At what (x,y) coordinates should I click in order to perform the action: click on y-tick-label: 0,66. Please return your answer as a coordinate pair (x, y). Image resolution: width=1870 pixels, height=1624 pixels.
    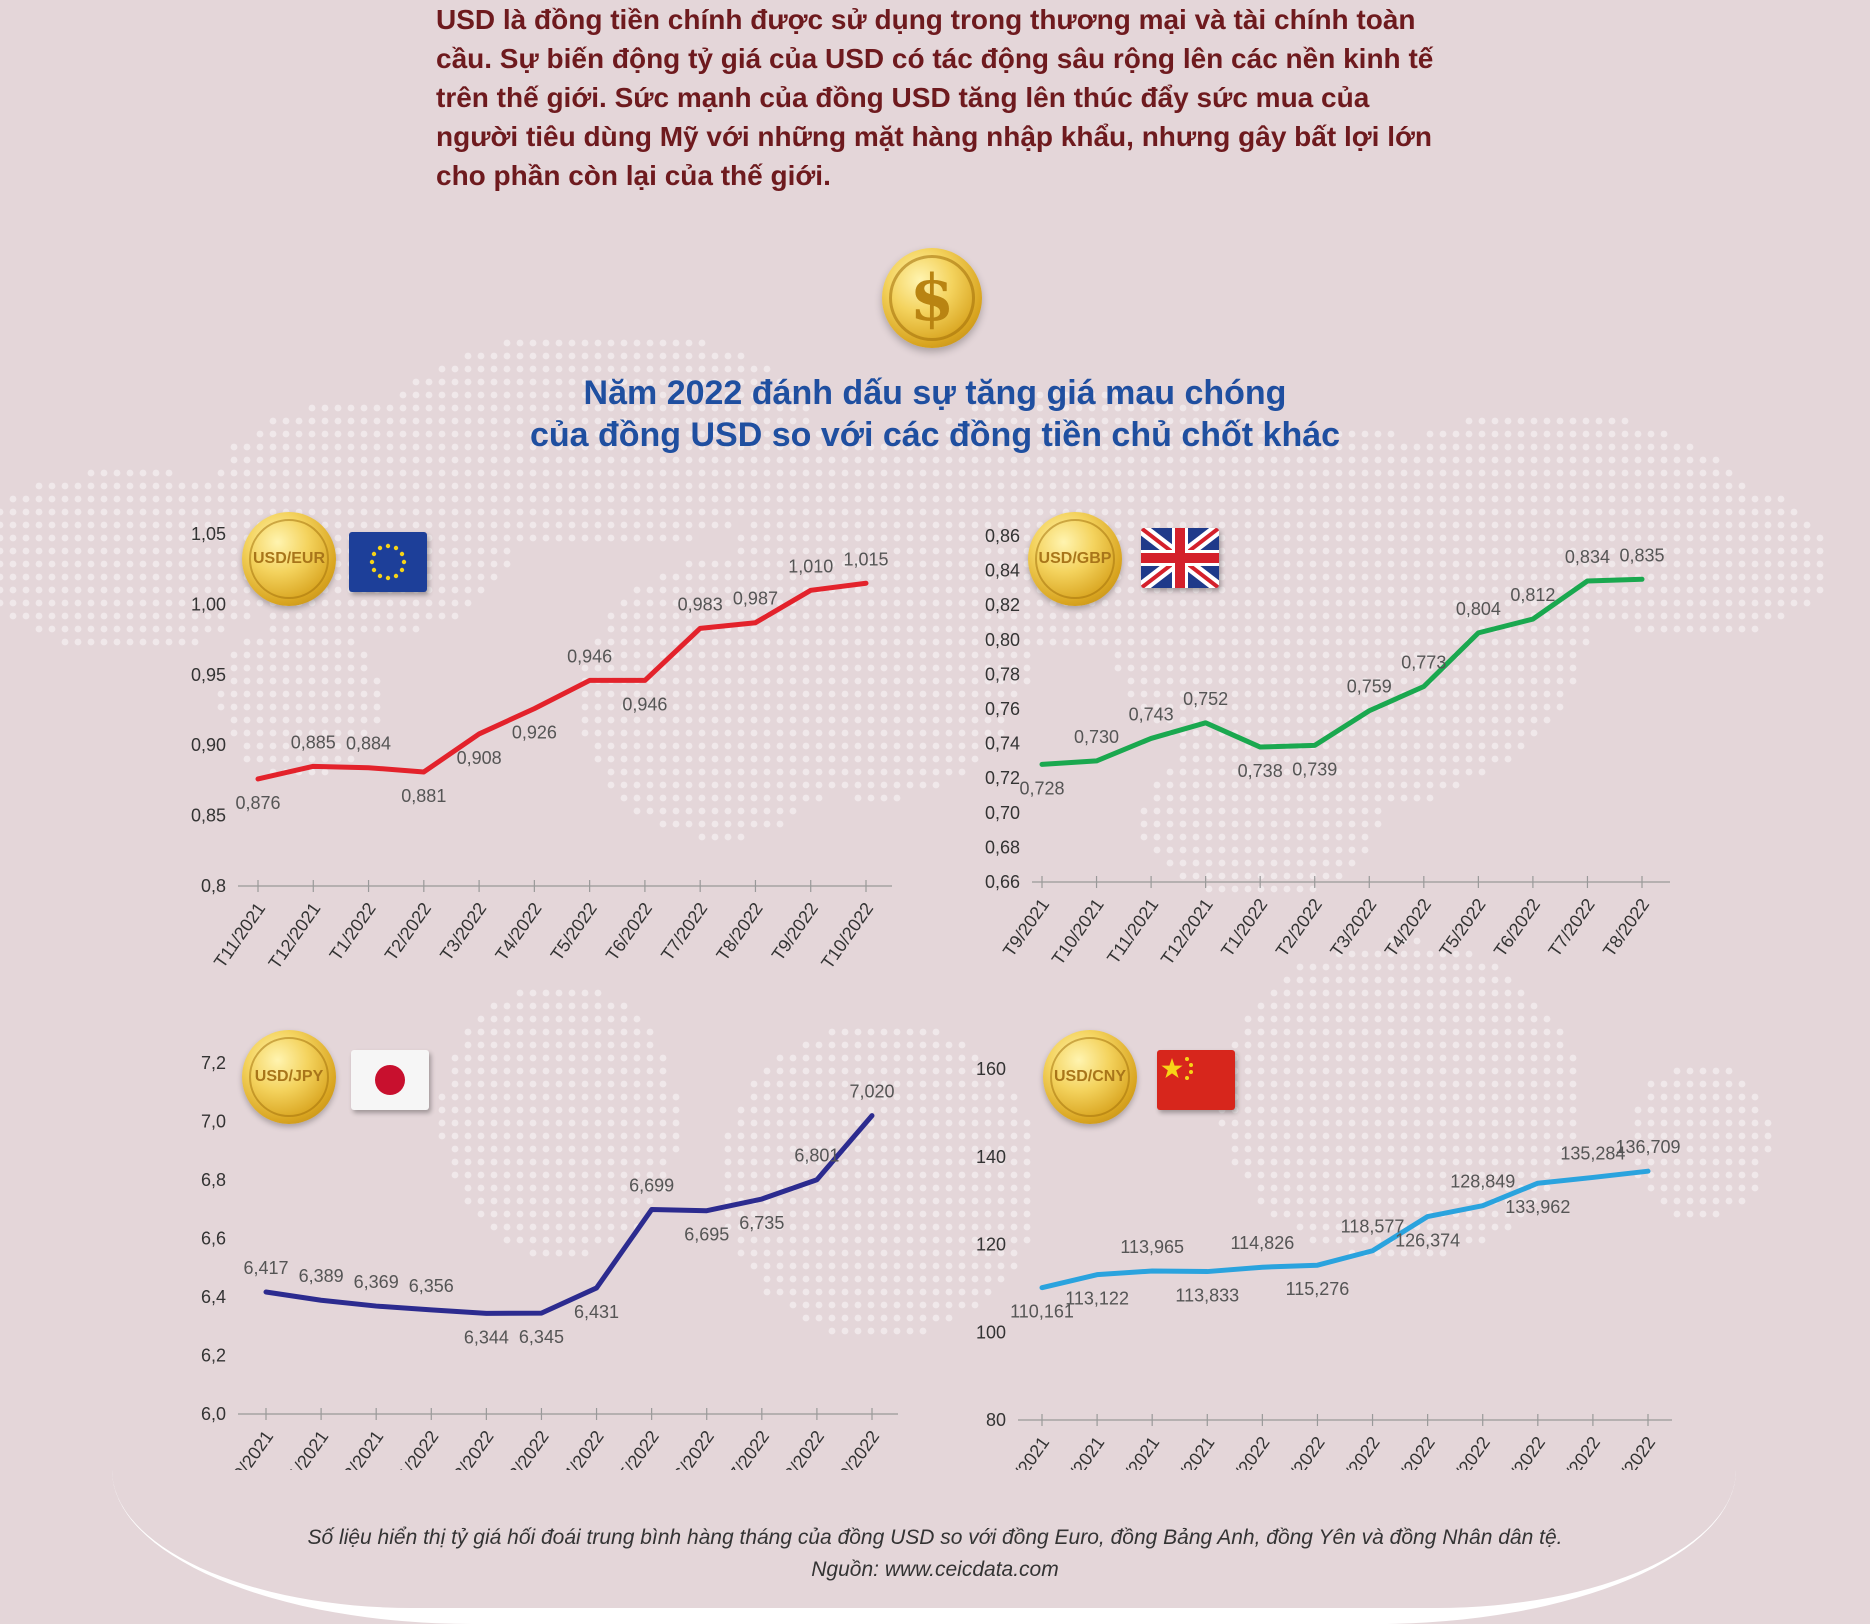
    Looking at the image, I should click on (1002, 882).